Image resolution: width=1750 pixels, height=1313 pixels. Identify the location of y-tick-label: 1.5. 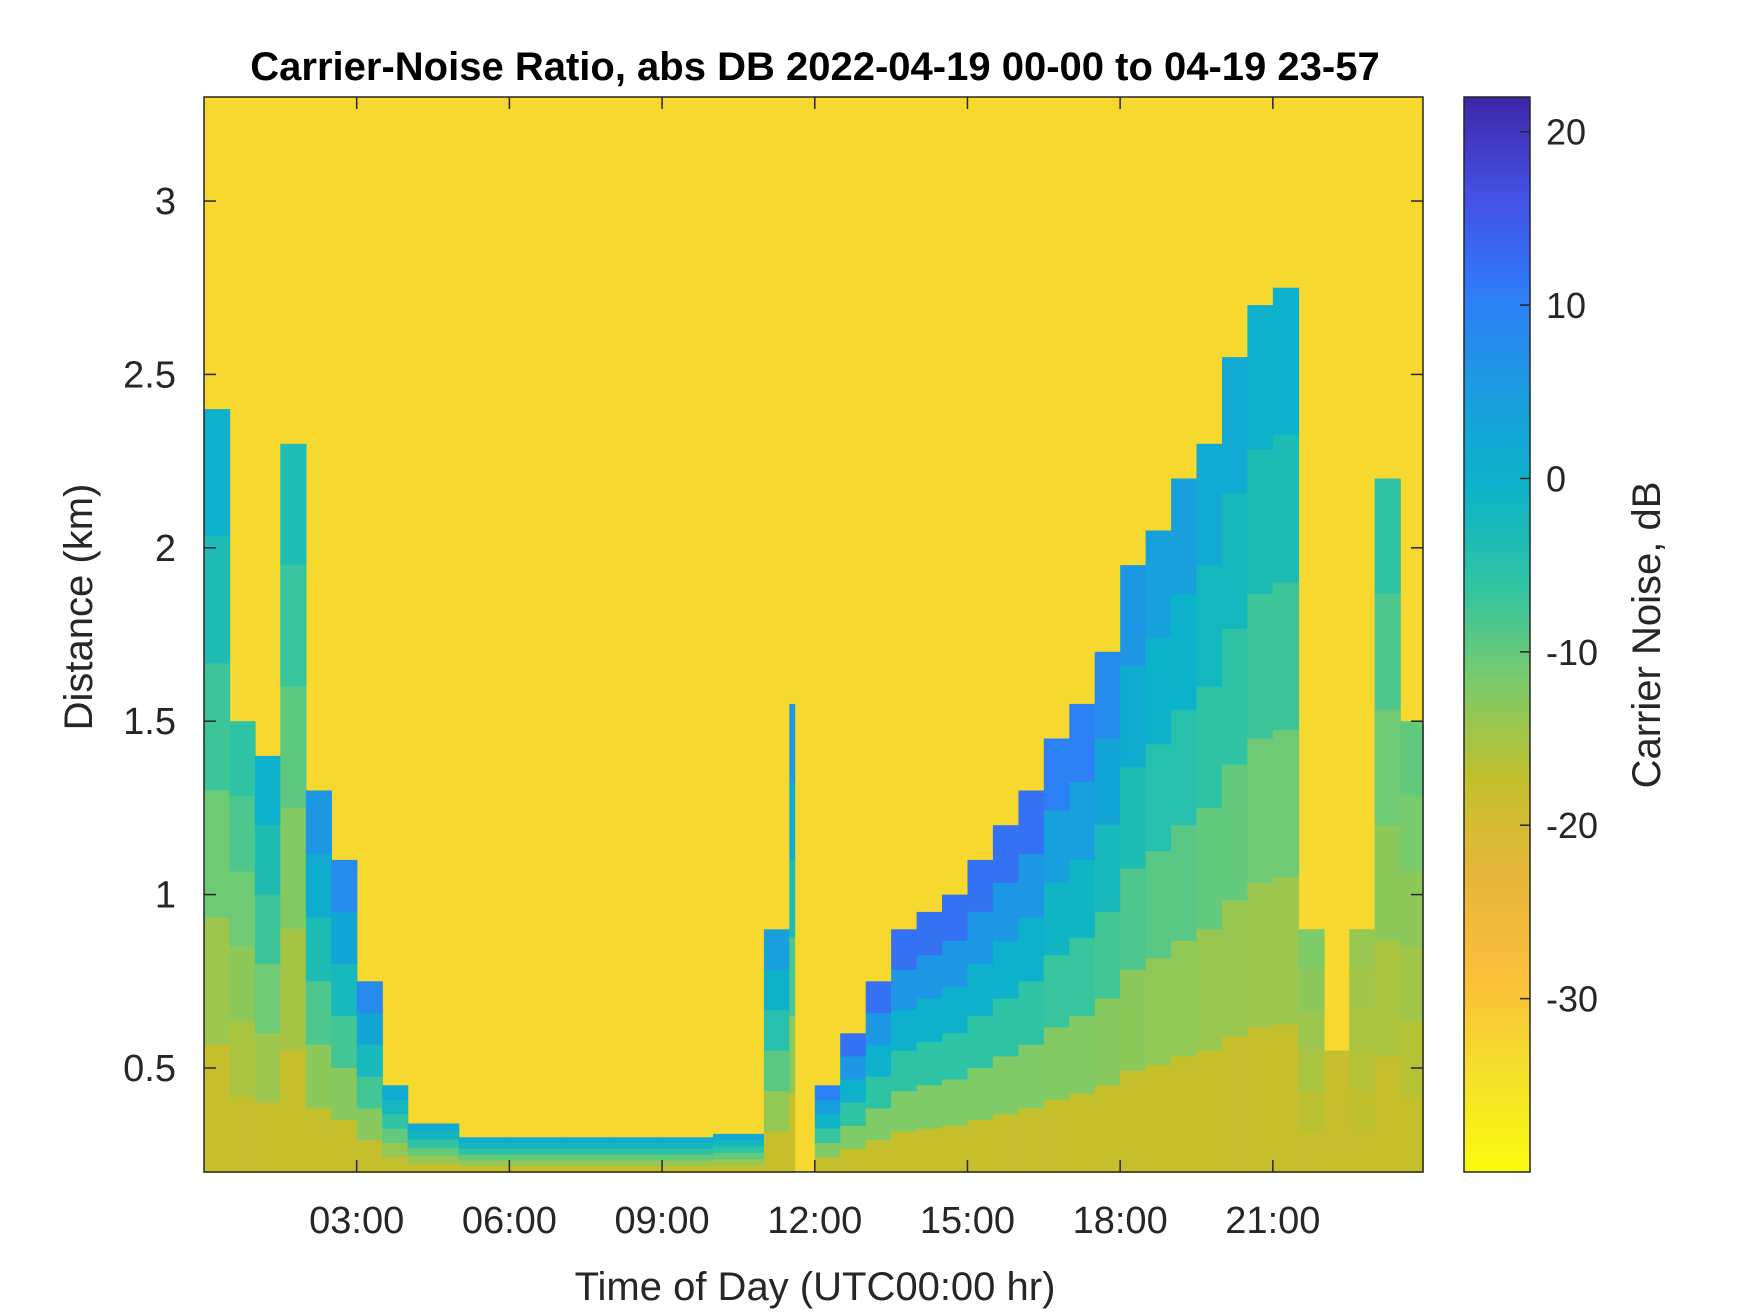
(149, 722).